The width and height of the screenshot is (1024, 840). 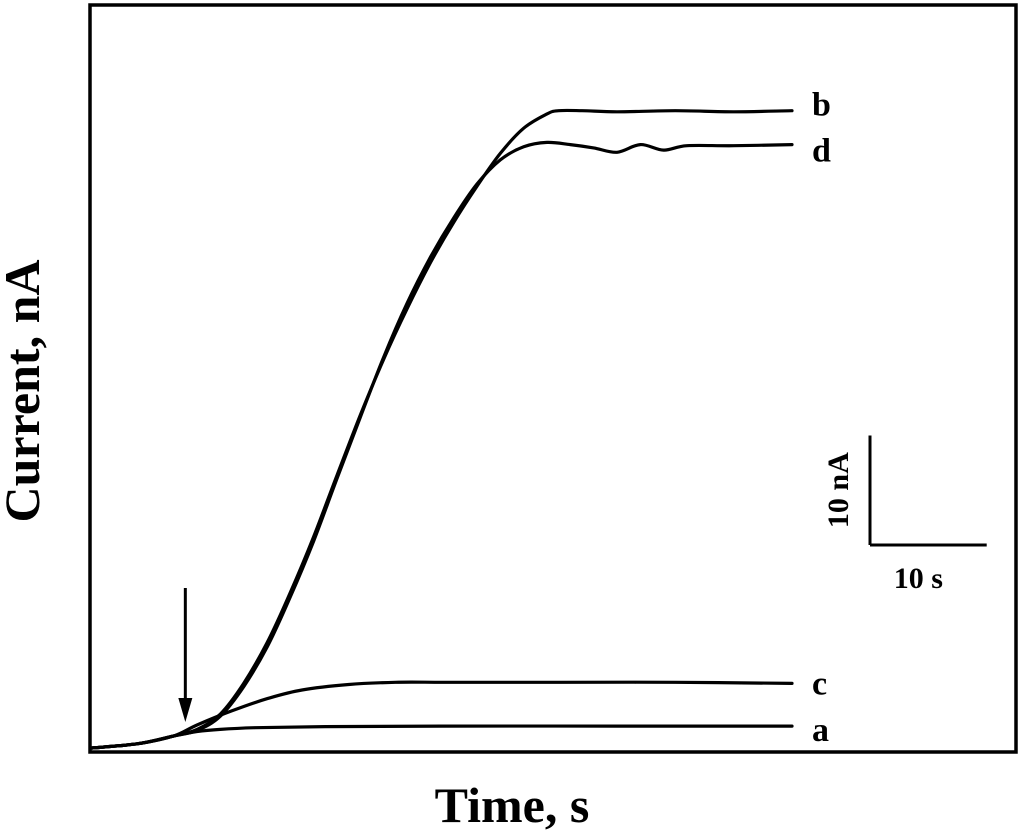 What do you see at coordinates (819, 683) in the screenshot?
I see `series-label-c: c` at bounding box center [819, 683].